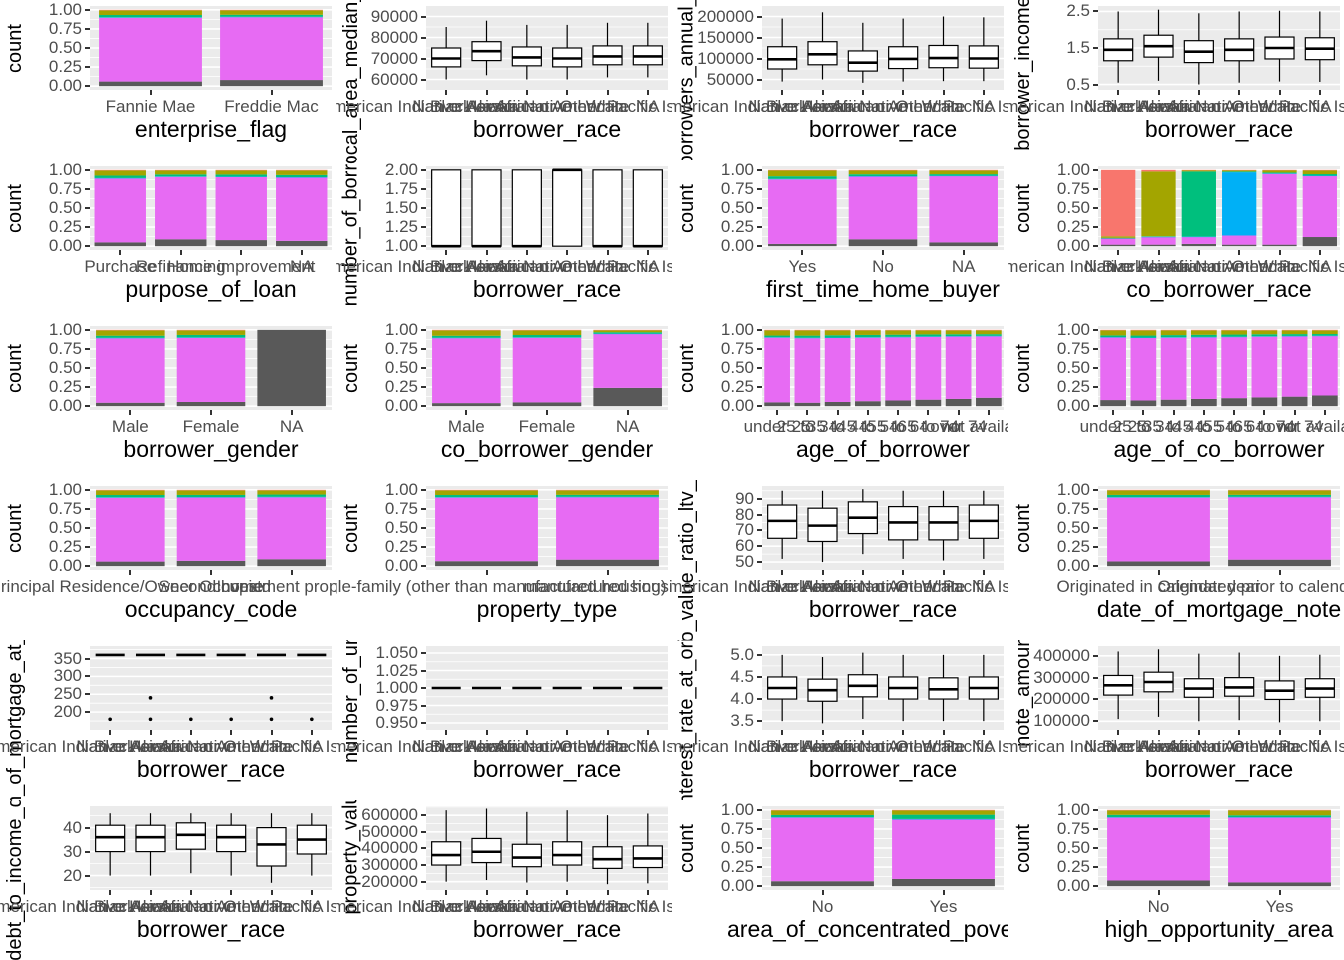  What do you see at coordinates (67, 676) in the screenshot?
I see `y-tick-label: 300` at bounding box center [67, 676].